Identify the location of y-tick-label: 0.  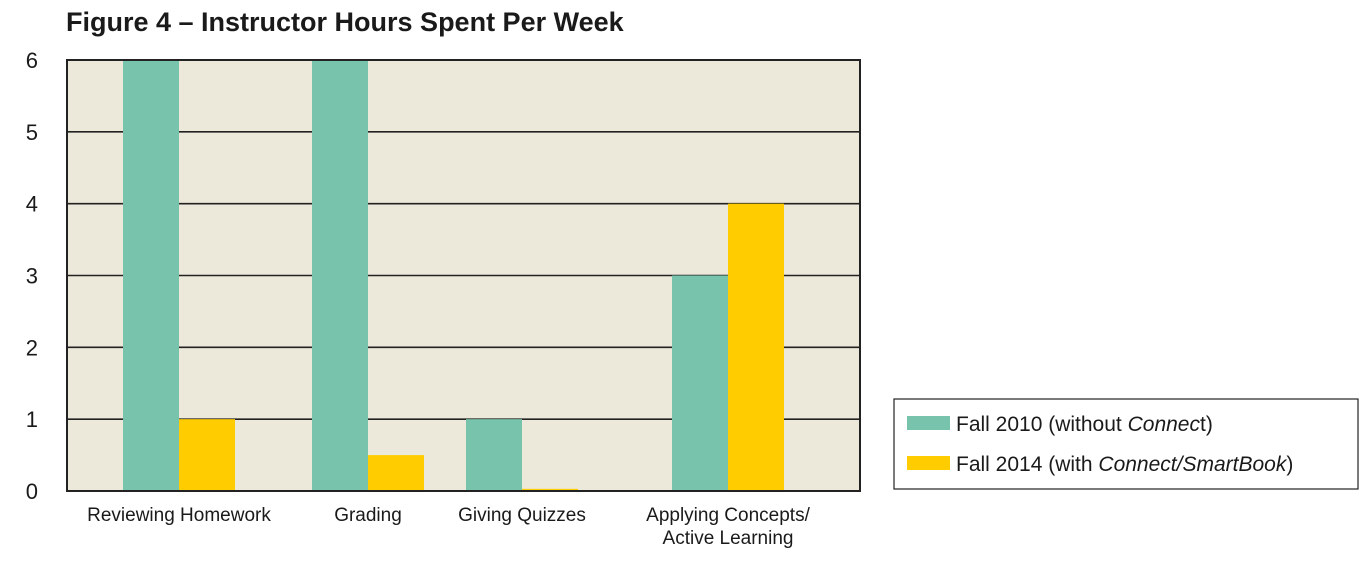
(32, 491).